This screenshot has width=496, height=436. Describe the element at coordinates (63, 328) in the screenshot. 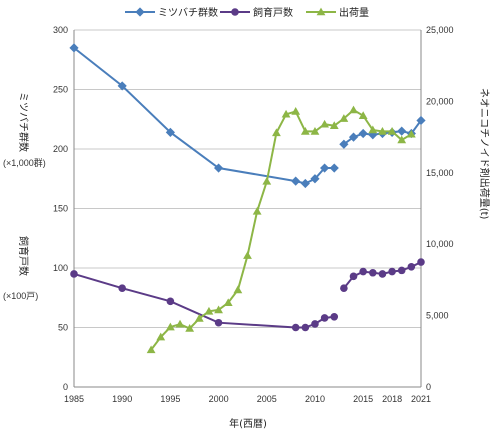

I see `left-tick-label: 50` at that location.